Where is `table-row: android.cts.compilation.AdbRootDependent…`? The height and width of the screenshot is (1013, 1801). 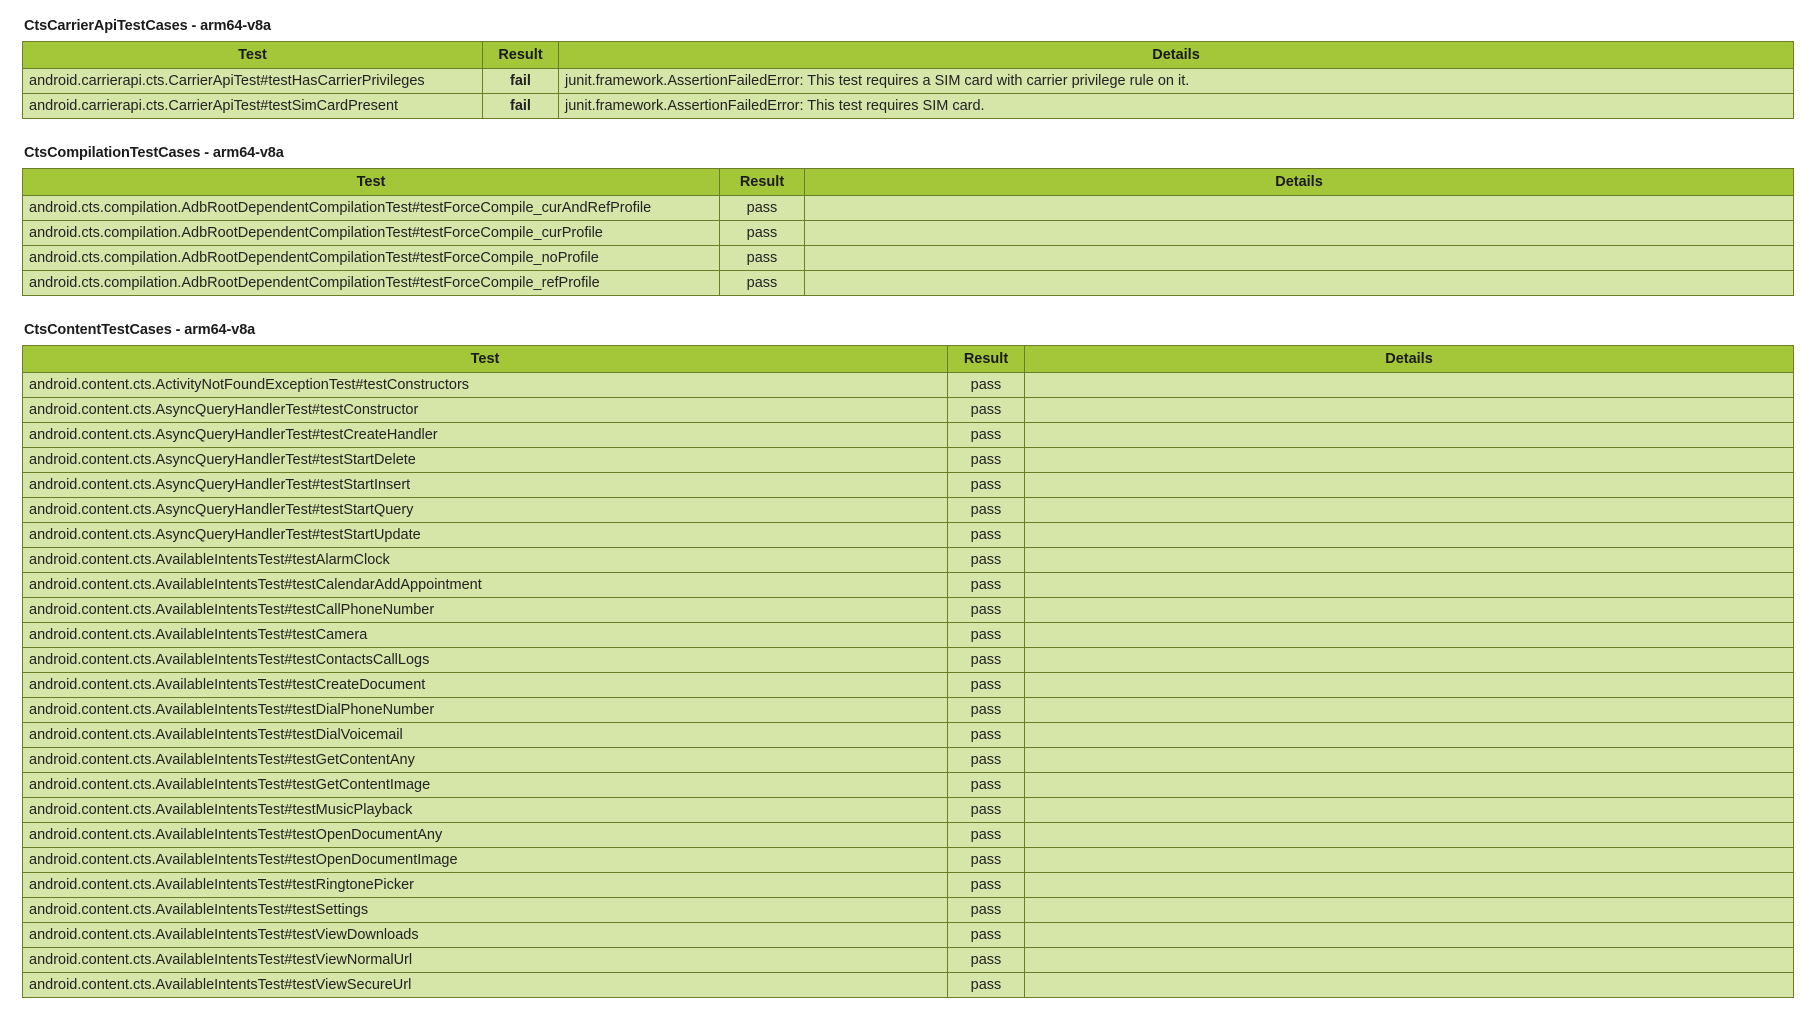
table-row: android.cts.compilation.AdbRootDependent… is located at coordinates (908, 283).